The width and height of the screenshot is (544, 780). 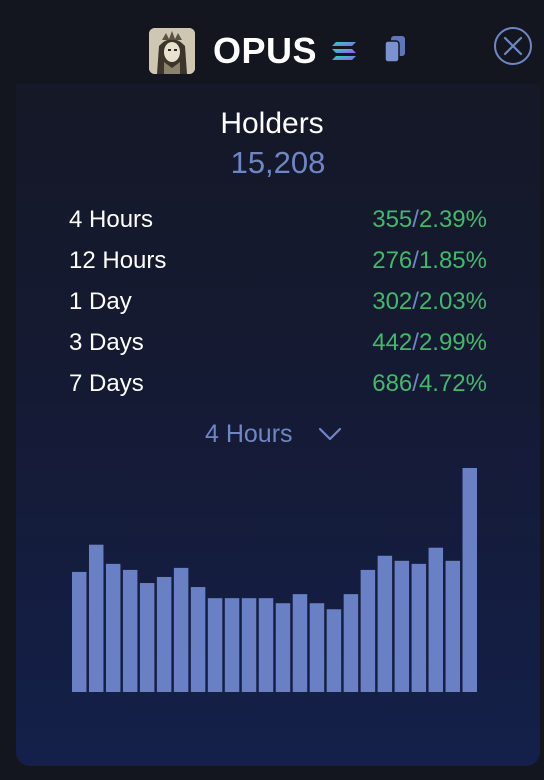 I want to click on holders-title: Holders, so click(x=272, y=123).